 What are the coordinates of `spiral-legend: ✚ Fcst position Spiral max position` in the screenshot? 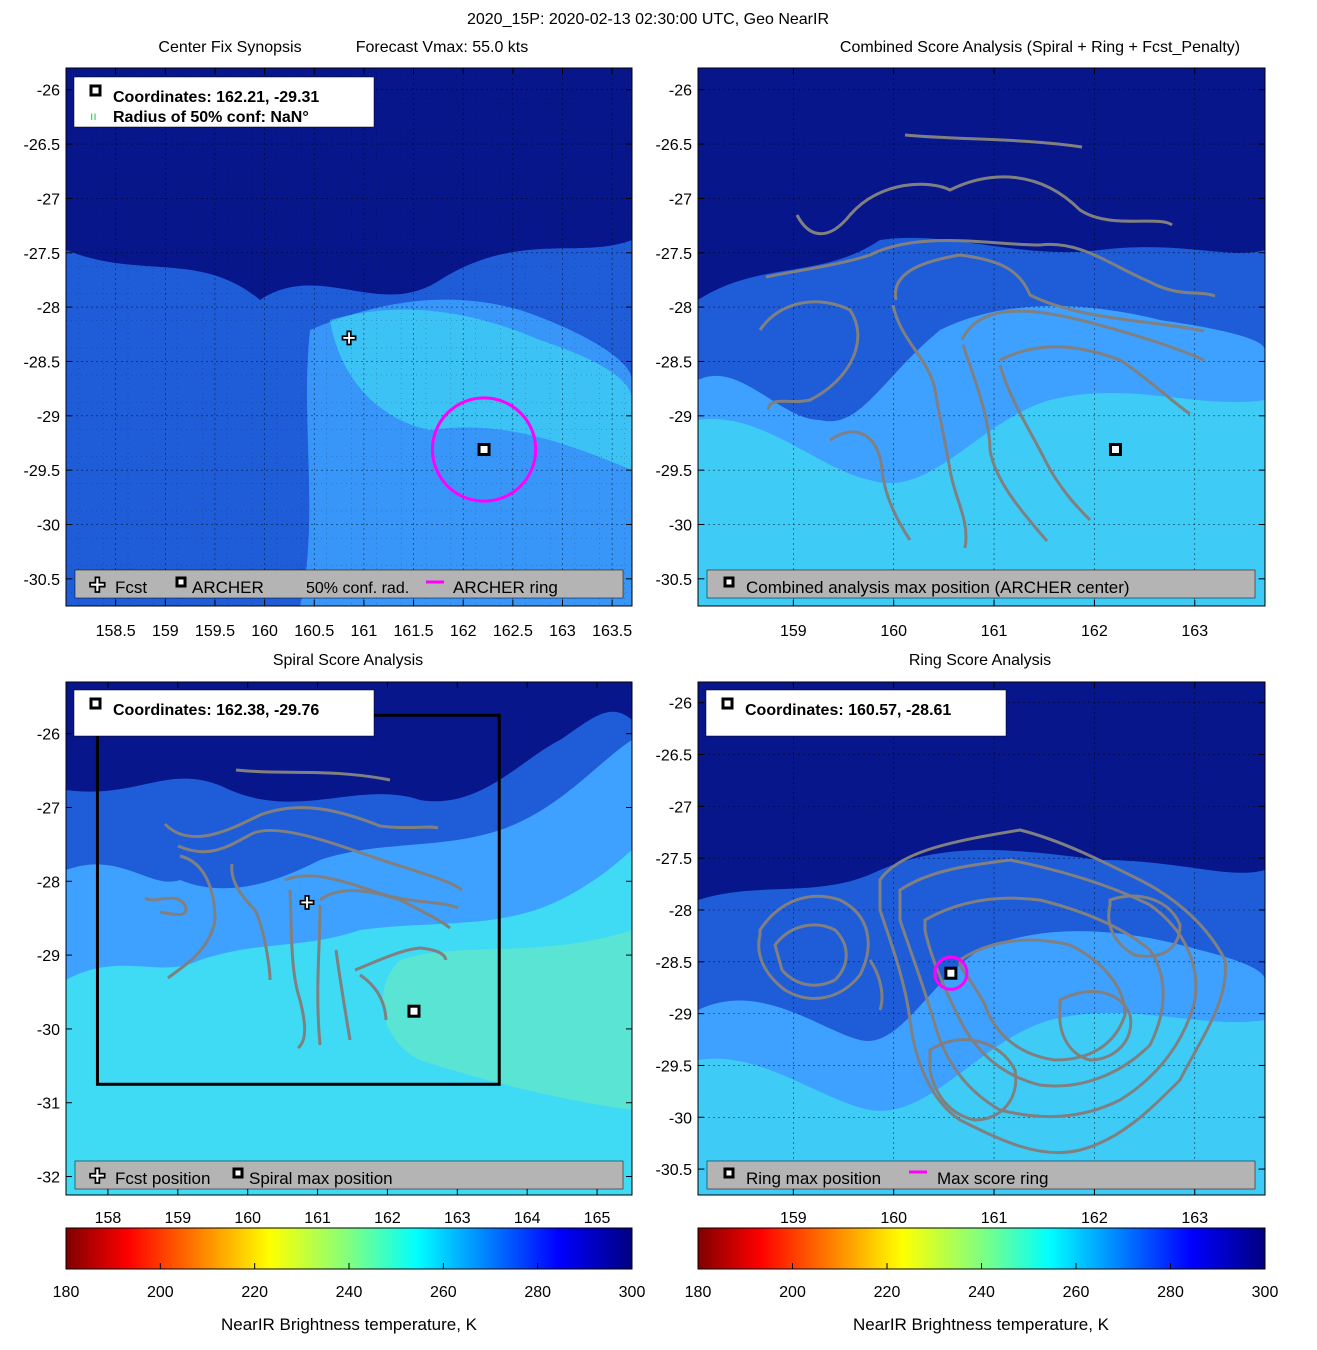 It's located at (349, 1175).